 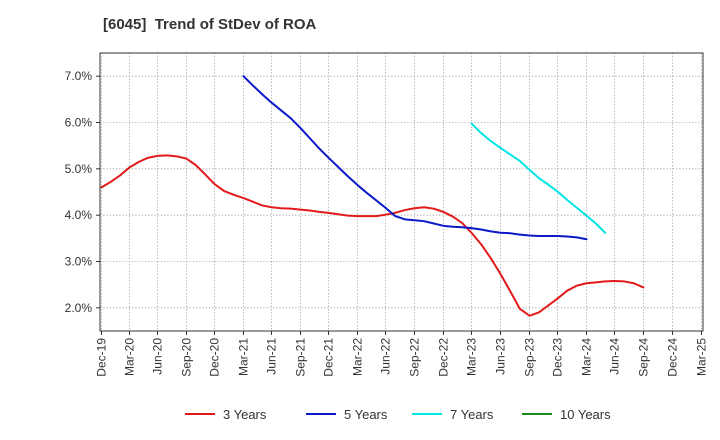 I want to click on x-tick-label: Jun-23, so click(x=501, y=356).